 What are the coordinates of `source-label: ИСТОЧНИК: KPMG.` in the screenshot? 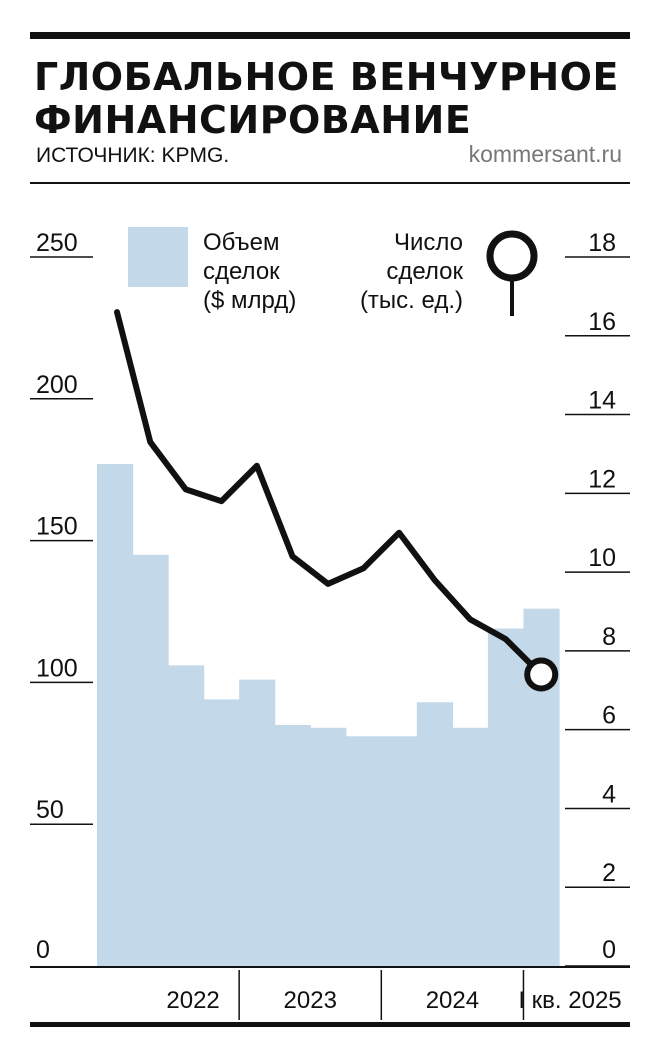 It's located at (133, 155).